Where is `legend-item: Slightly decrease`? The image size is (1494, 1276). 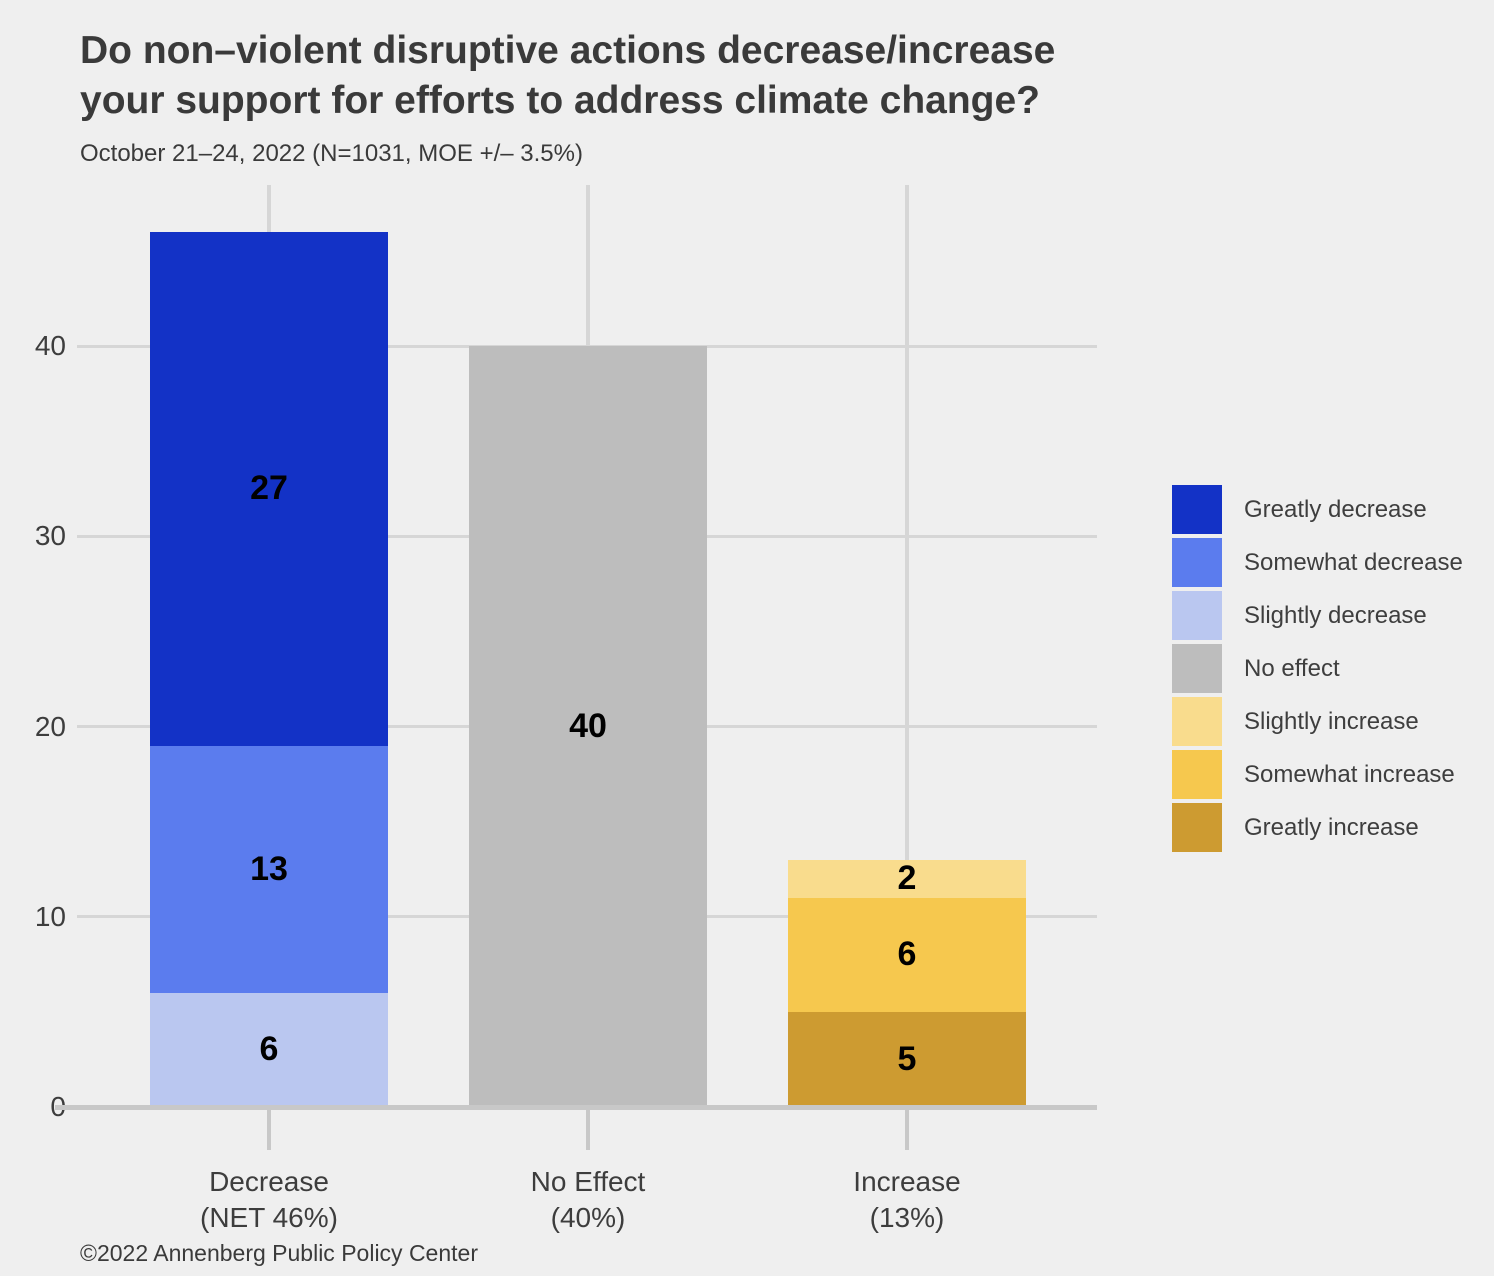
legend-item: Slightly decrease is located at coordinates (1317, 615).